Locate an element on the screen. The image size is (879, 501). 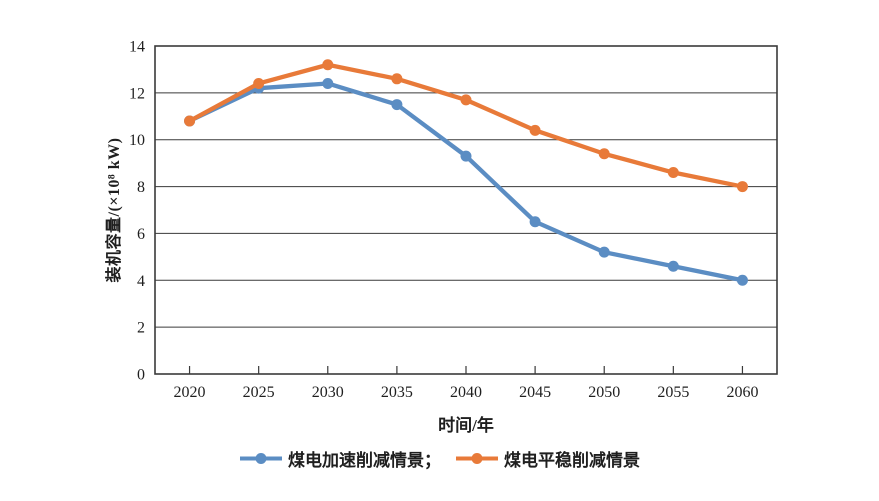
y-tick-label: 10 is located at coordinates (137, 140).